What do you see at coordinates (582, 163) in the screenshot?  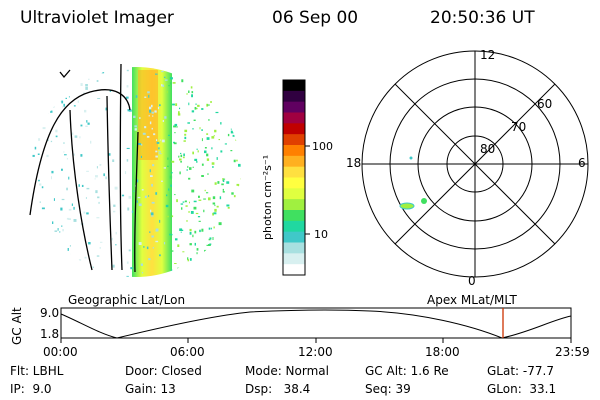 I see `mlt-label-6: 6` at bounding box center [582, 163].